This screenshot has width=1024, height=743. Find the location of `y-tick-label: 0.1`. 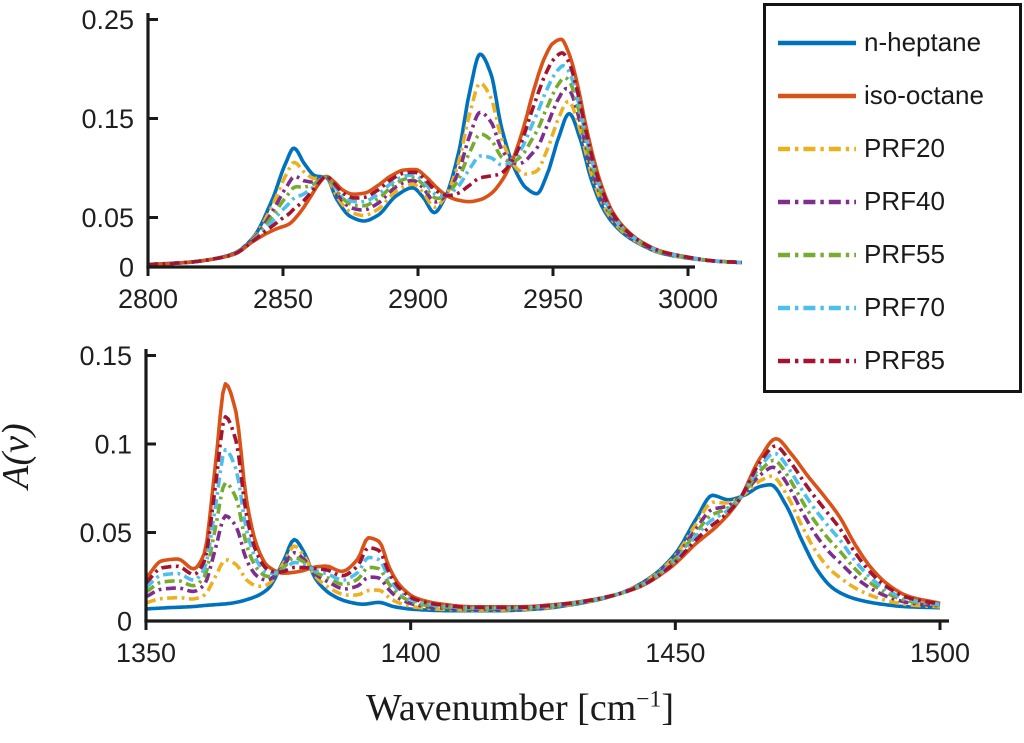

y-tick-label: 0.1 is located at coordinates (113, 445).